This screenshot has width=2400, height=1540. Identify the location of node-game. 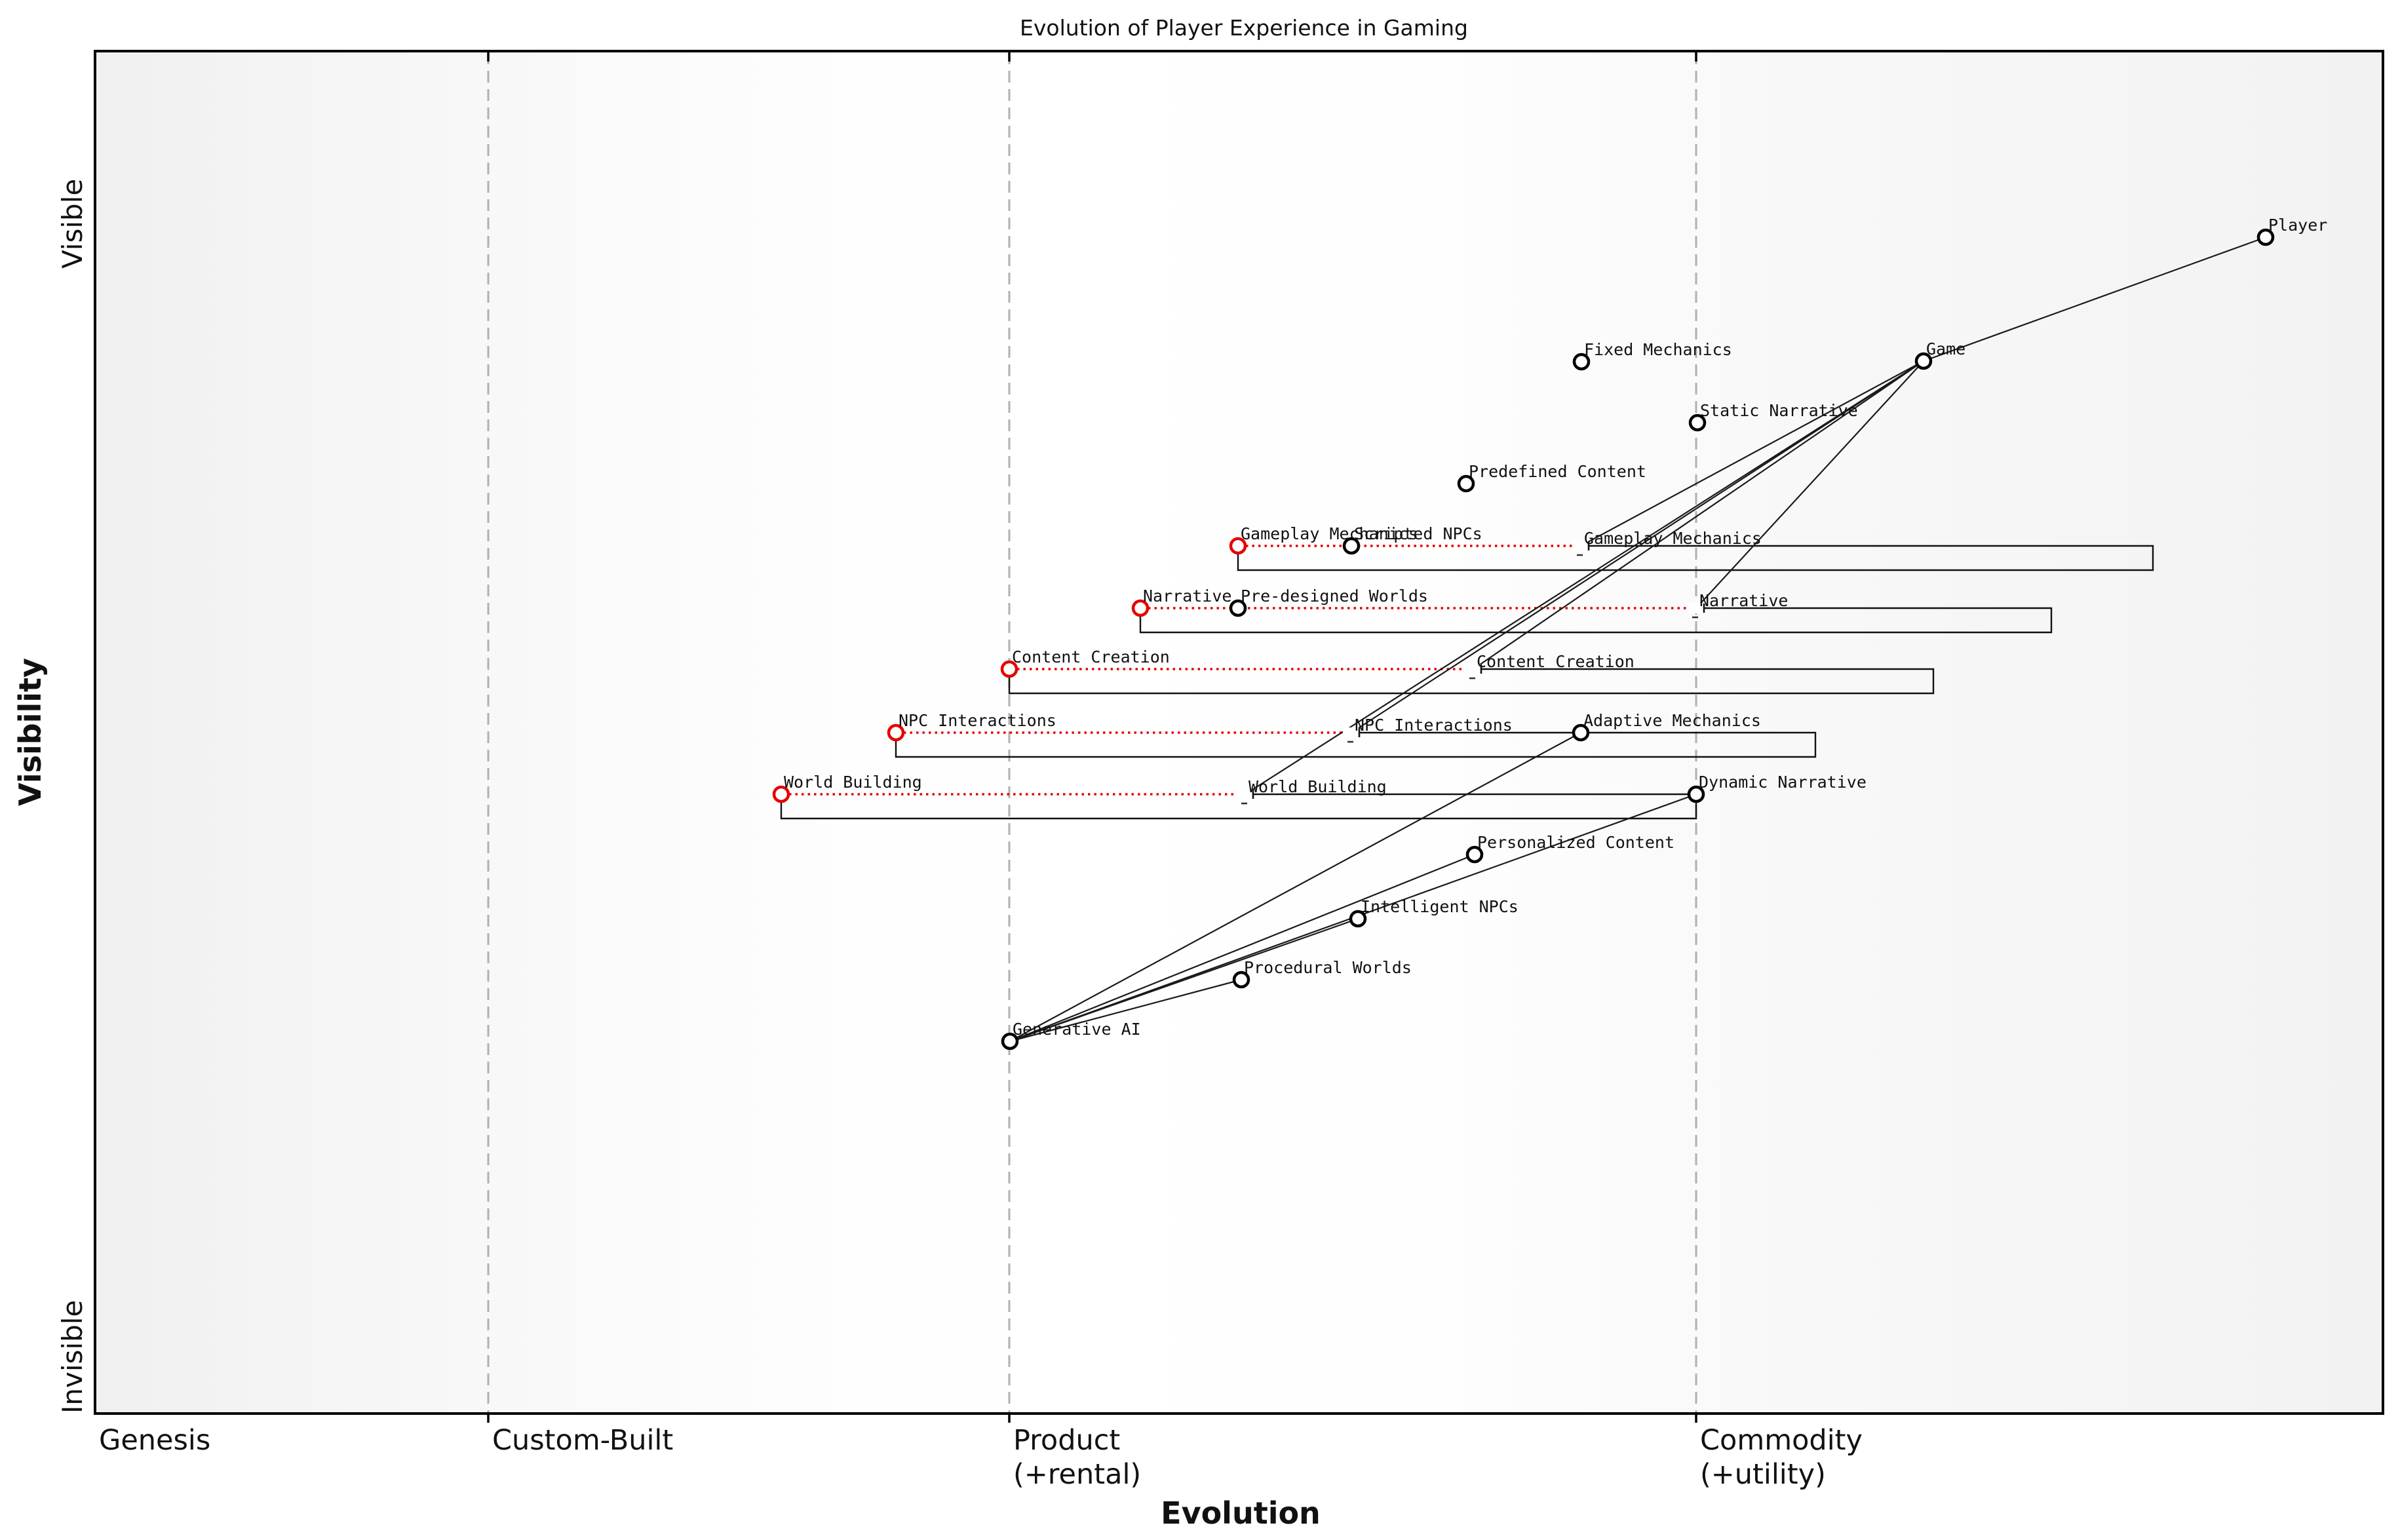
(1923, 361).